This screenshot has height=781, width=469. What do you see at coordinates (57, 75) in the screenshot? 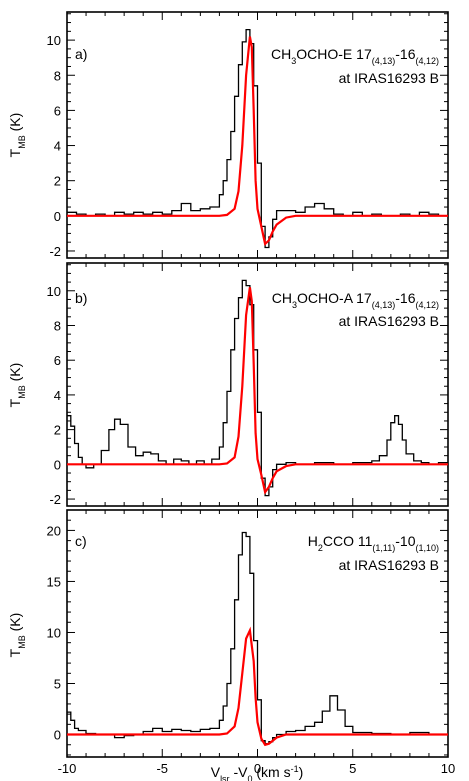
I see `p0-y-tick-label: 8` at bounding box center [57, 75].